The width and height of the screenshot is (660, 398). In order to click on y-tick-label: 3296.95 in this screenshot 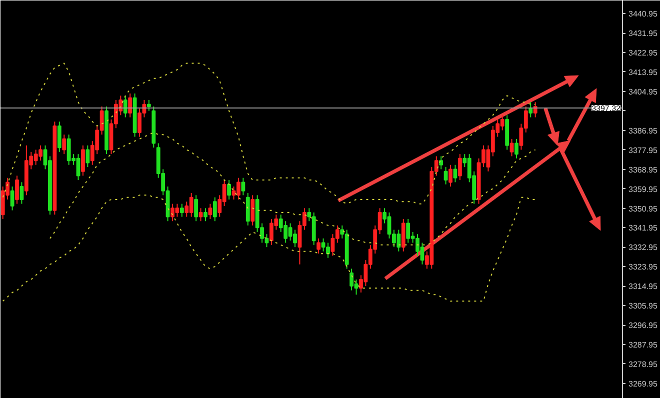, I will do `click(643, 325)`.